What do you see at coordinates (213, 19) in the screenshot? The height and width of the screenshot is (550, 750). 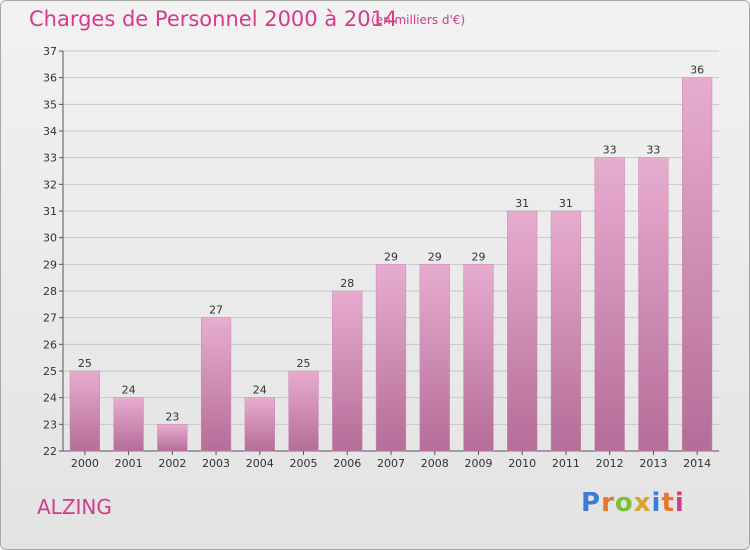 I see `chart-title: Charges de Personnel 2000 à 2014` at bounding box center [213, 19].